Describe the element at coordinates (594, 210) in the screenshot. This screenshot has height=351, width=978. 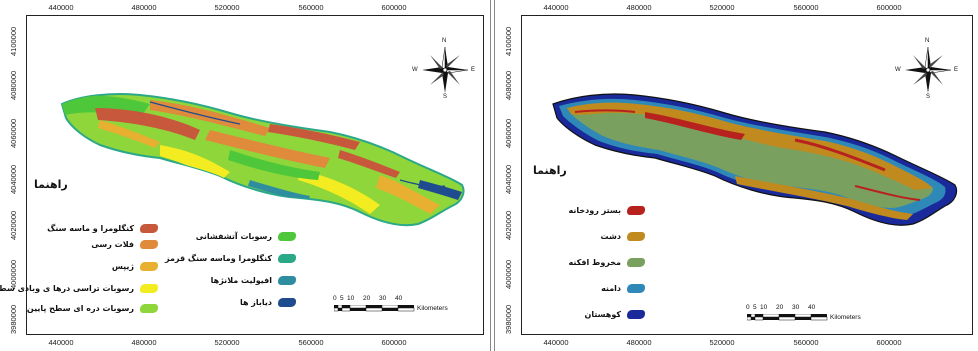
I see `legend-label: بستر رودخانه` at that location.